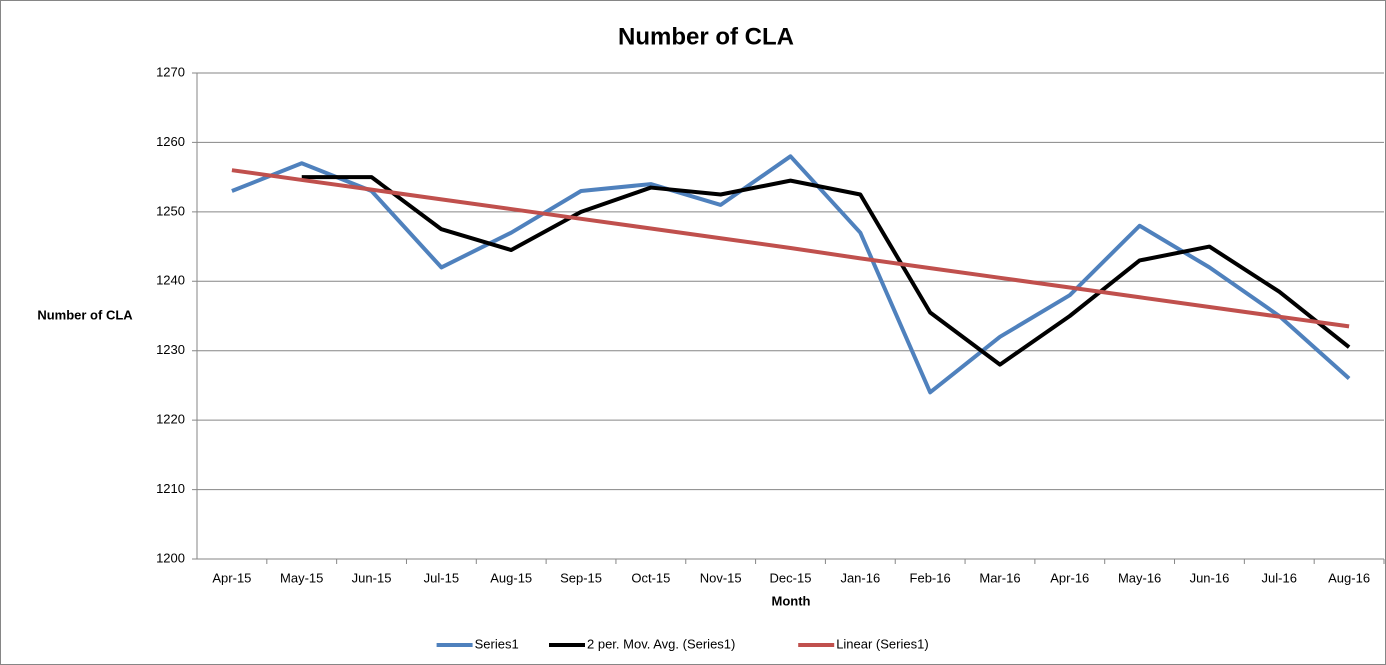 The height and width of the screenshot is (665, 1386). Describe the element at coordinates (511, 577) in the screenshot. I see `x-tick-label: Aug-15` at that location.